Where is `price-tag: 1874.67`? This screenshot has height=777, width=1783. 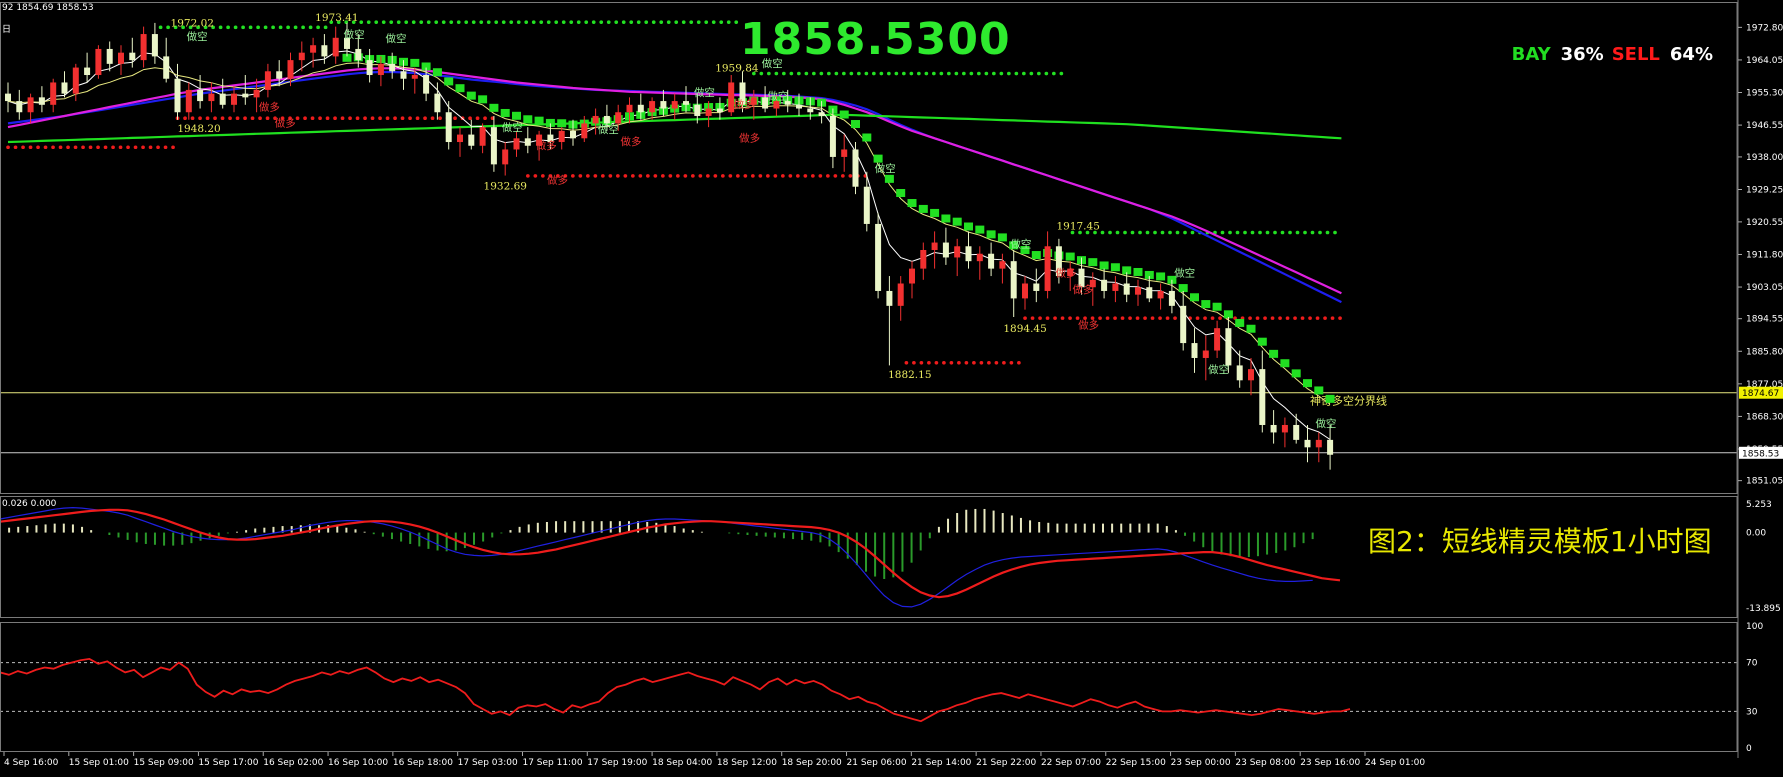 price-tag: 1874.67 is located at coordinates (1760, 394).